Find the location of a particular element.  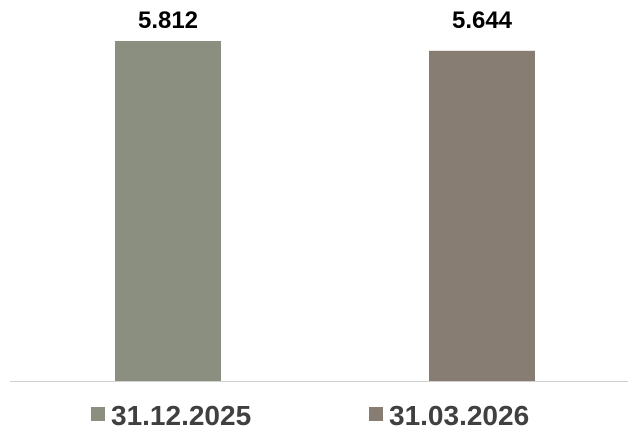

legend-label-2: 31.03.2026 is located at coordinates (459, 415).